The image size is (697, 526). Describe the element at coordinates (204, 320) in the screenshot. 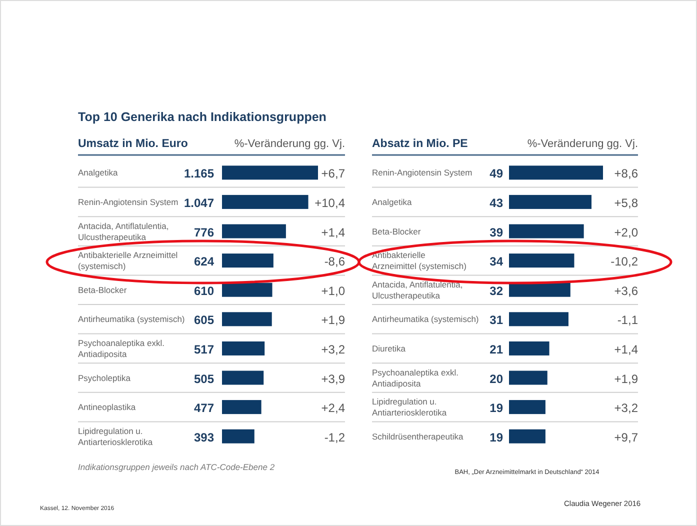

I see `data-label: 605` at that location.